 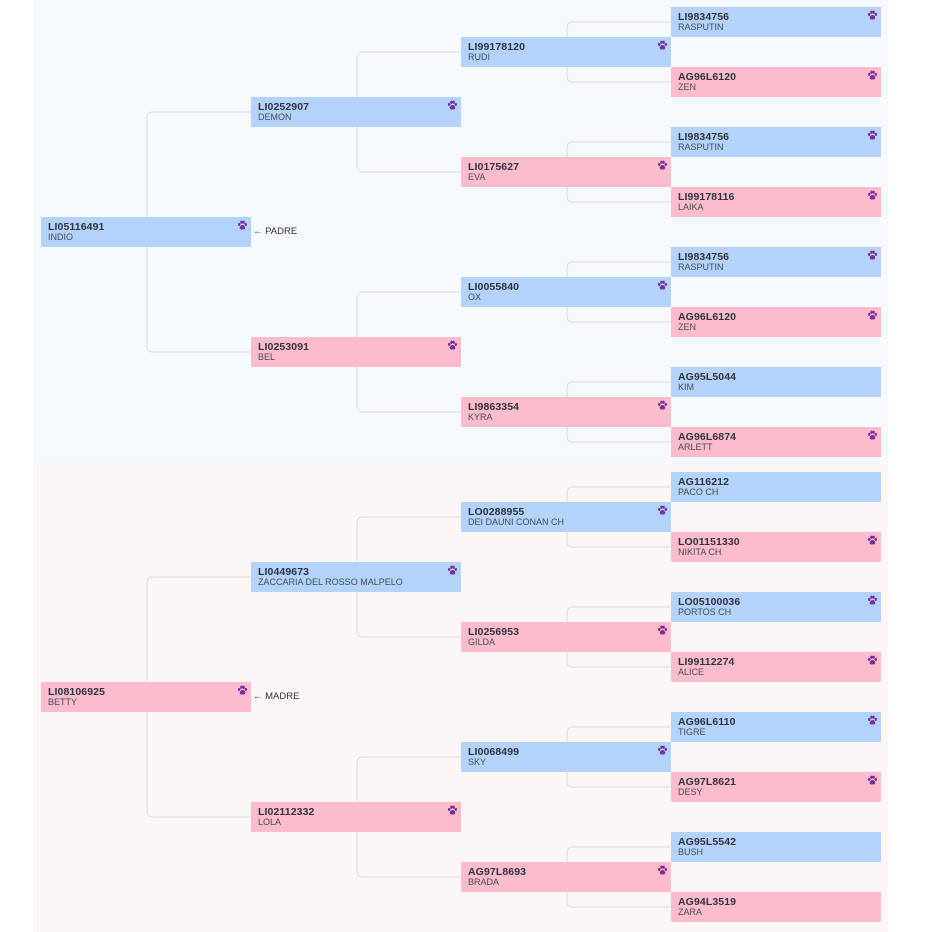 What do you see at coordinates (77, 692) in the screenshot?
I see `dog-registration-code: LI08106925` at bounding box center [77, 692].